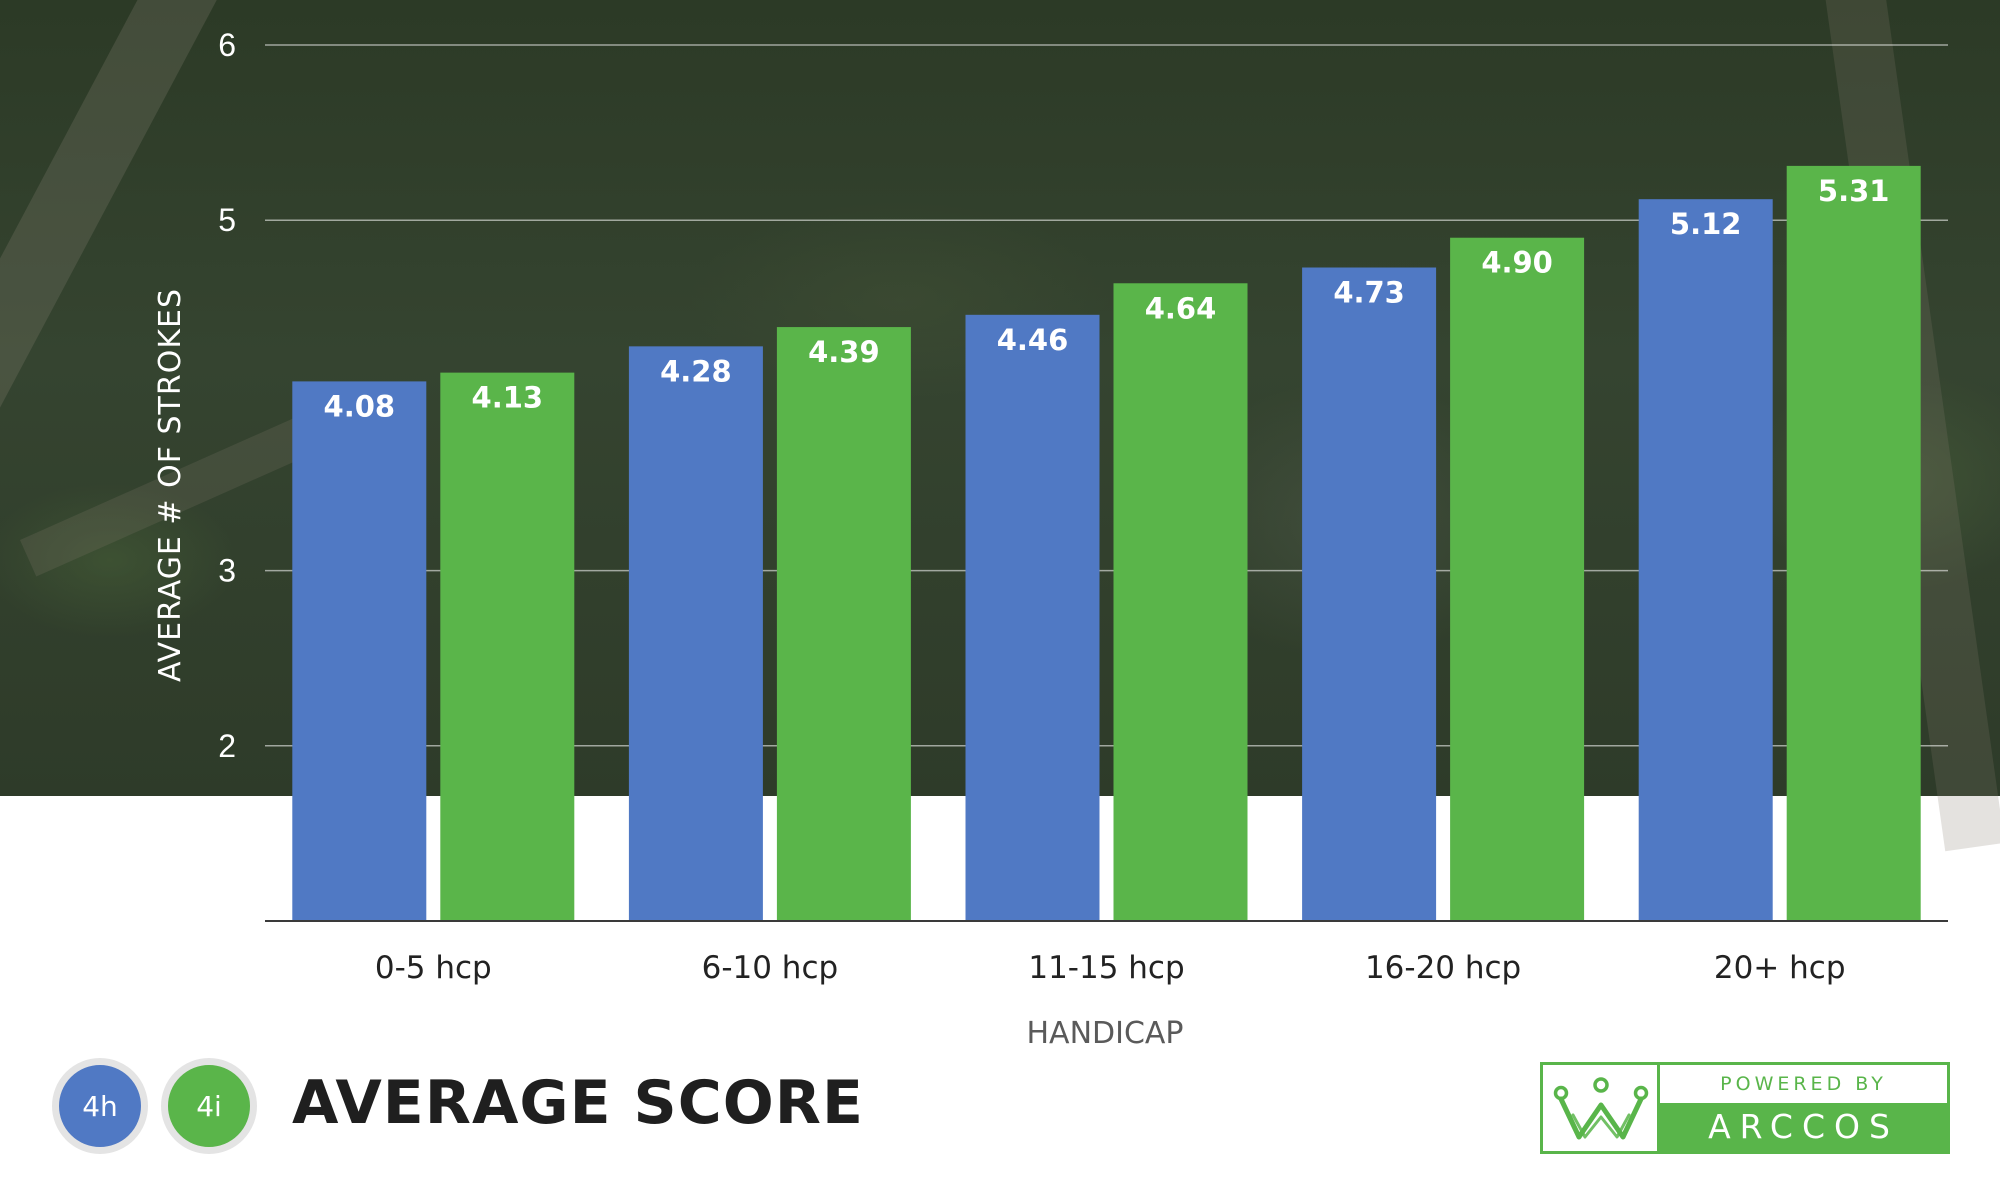 The image size is (2000, 1200). What do you see at coordinates (1803, 1127) in the screenshot?
I see `logo-brand: ARCCOS` at bounding box center [1803, 1127].